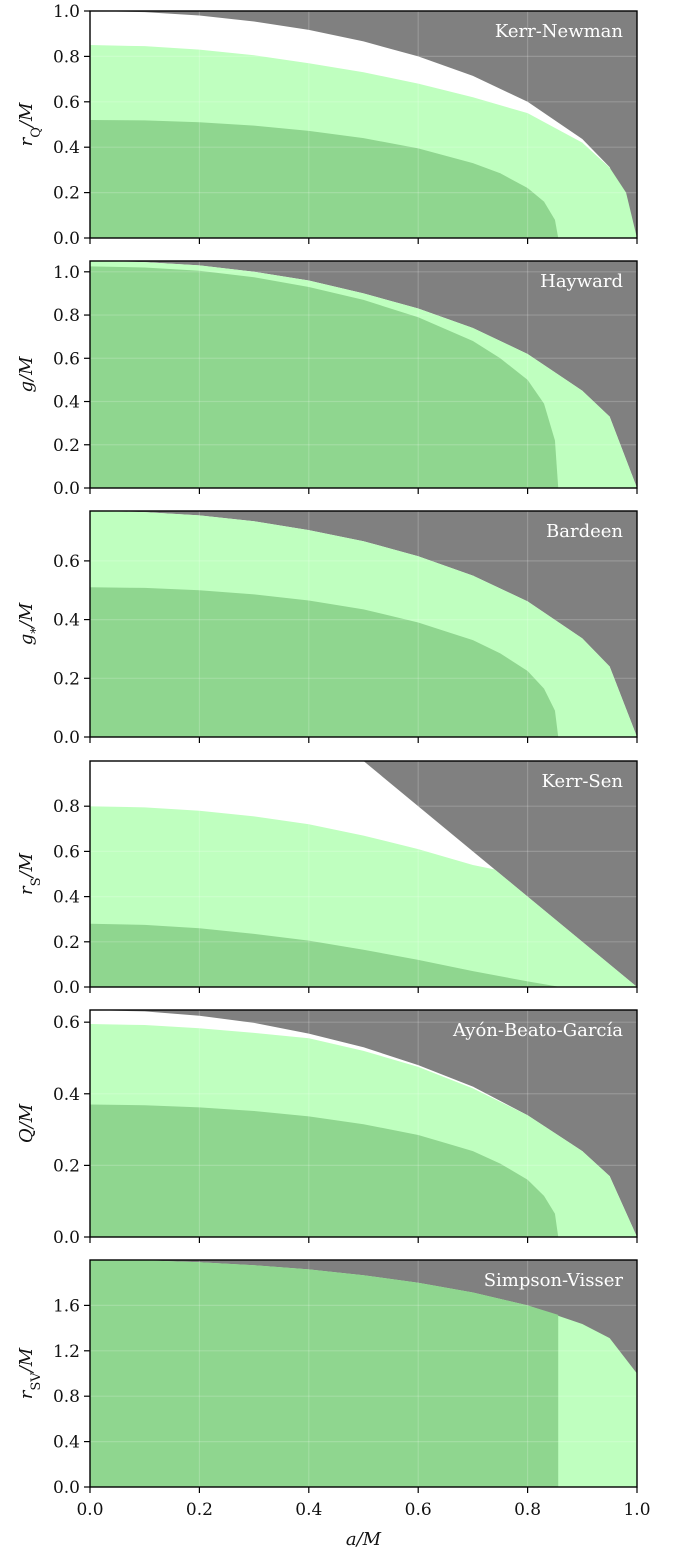 This screenshot has height=1553, width=676. What do you see at coordinates (583, 781) in the screenshot?
I see `panel-title: Kerr-Sen` at bounding box center [583, 781].